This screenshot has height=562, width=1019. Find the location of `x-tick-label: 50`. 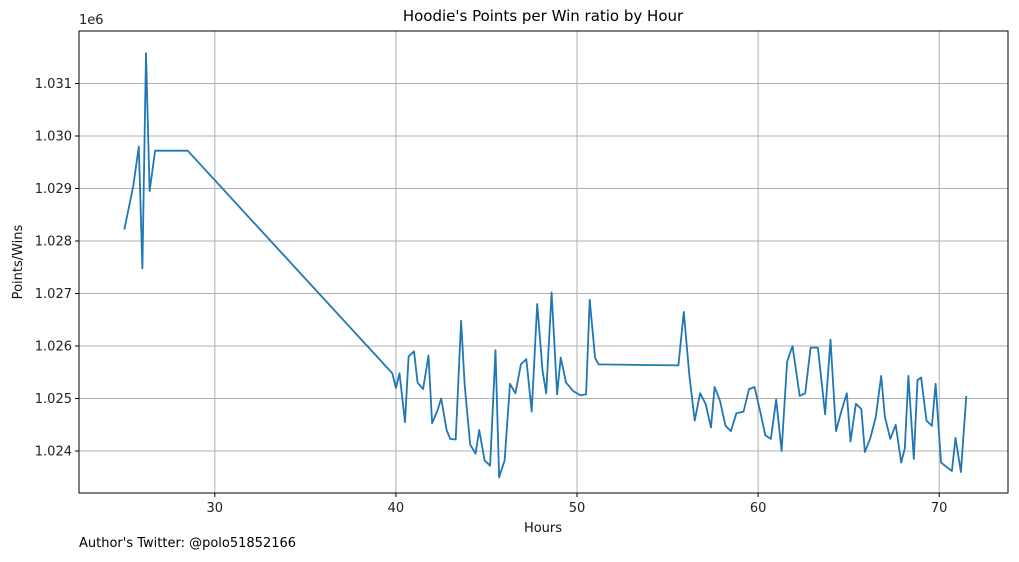

x-tick-label: 50 is located at coordinates (577, 508).